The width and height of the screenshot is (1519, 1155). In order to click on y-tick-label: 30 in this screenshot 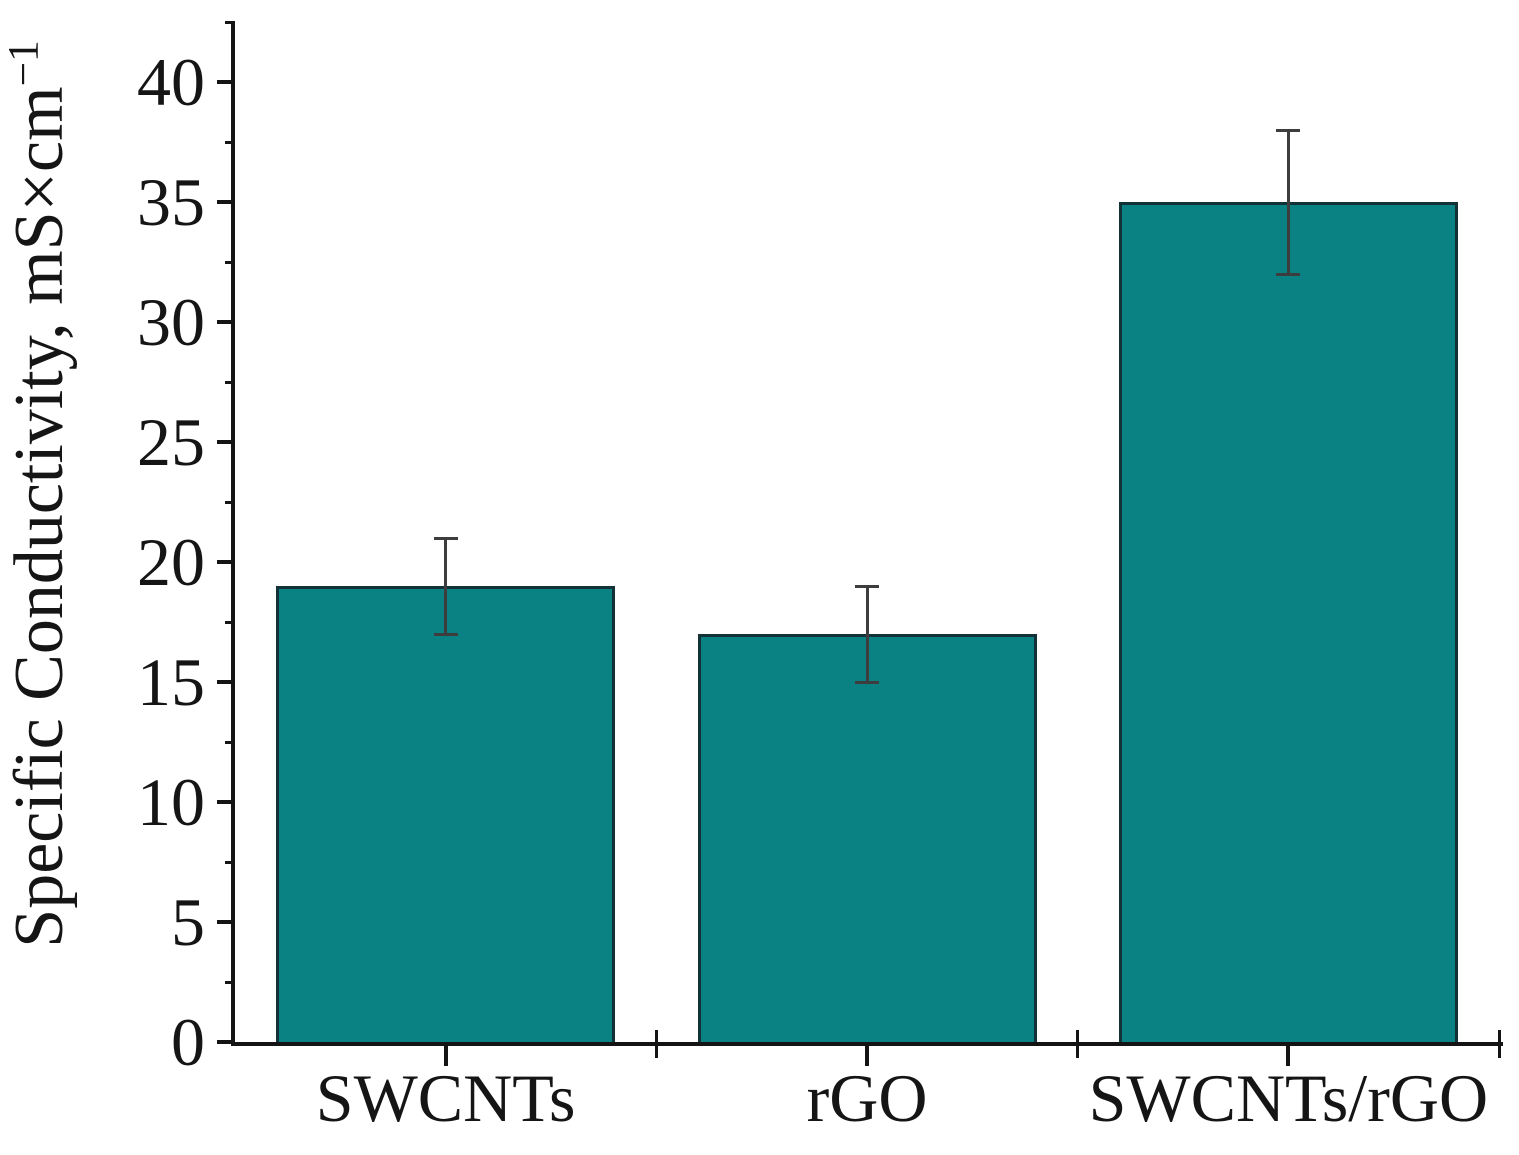, I will do `click(171, 322)`.